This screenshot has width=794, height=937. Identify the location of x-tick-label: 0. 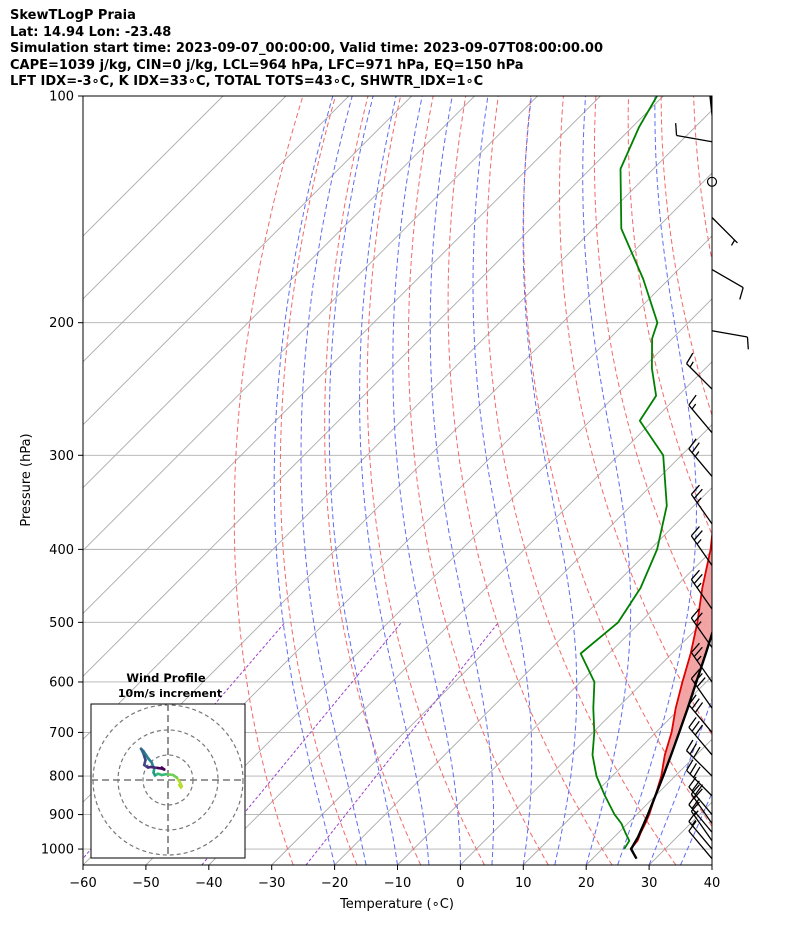
(460, 883).